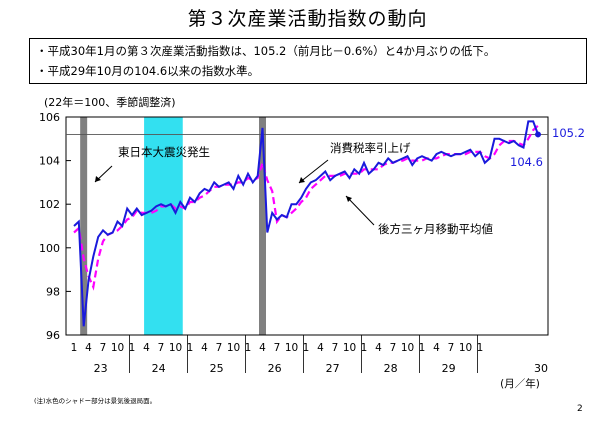 The image size is (615, 426). I want to click on year-label: 25, so click(217, 368).